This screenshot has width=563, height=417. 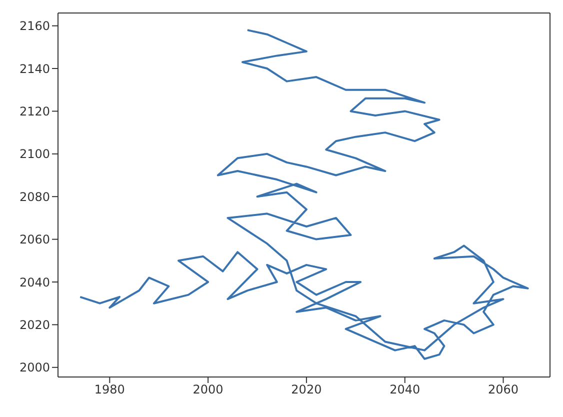 What do you see at coordinates (109, 389) in the screenshot?
I see `x-tick-label: 1980` at bounding box center [109, 389].